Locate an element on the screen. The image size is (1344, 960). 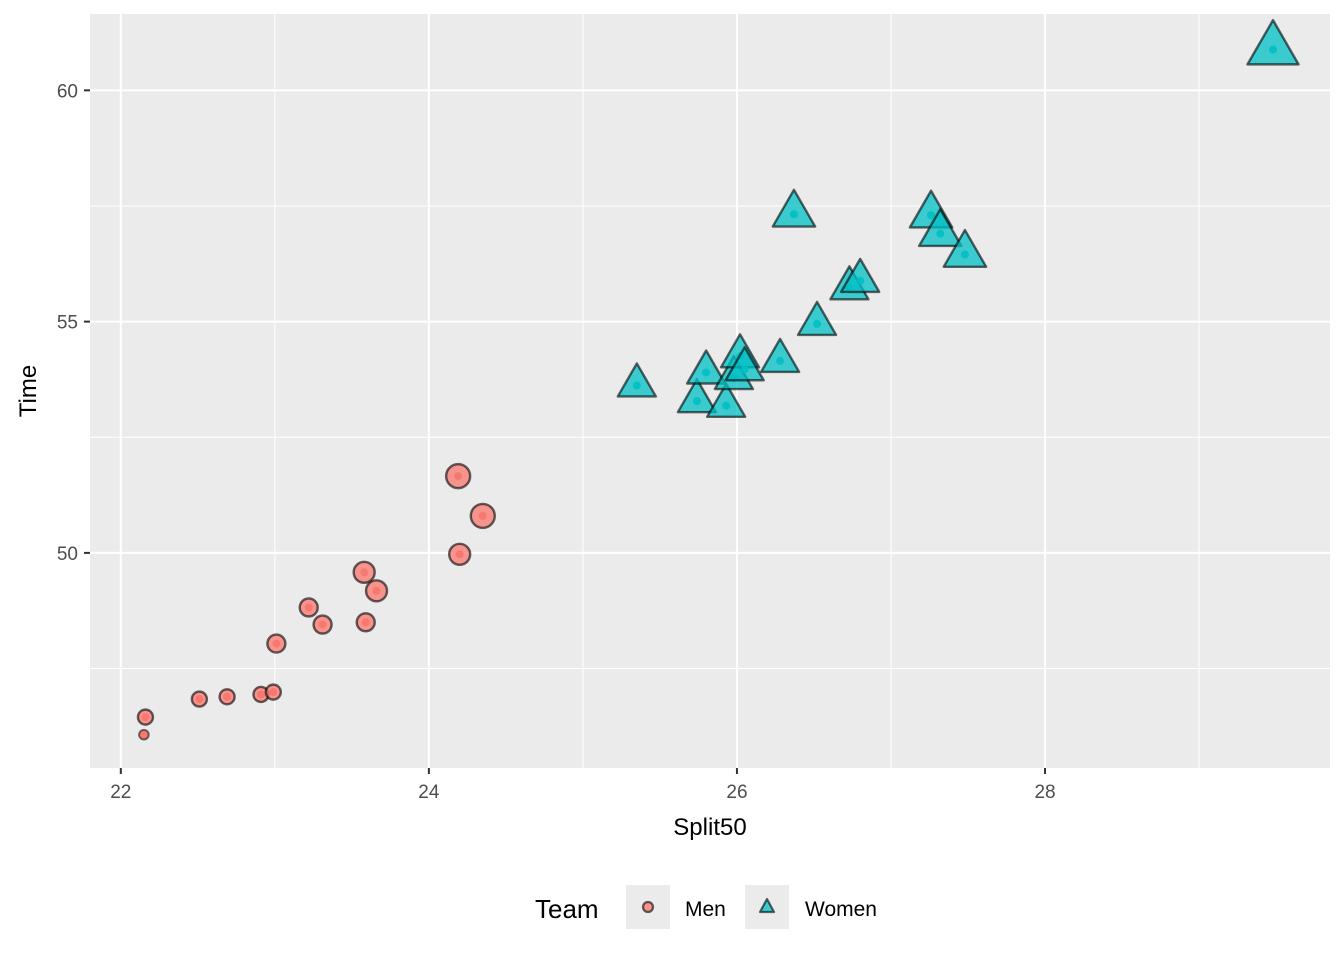
legend-title: Team is located at coordinates (567, 909).